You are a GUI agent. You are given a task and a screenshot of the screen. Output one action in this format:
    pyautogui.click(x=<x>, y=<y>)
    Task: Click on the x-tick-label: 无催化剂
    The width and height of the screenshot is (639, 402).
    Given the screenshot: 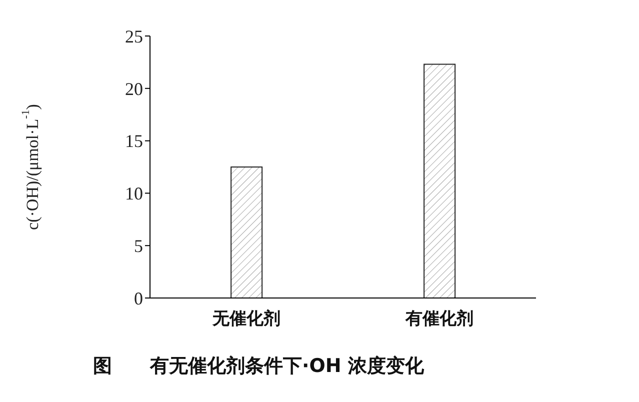 What is the action you would take?
    pyautogui.click(x=246, y=319)
    